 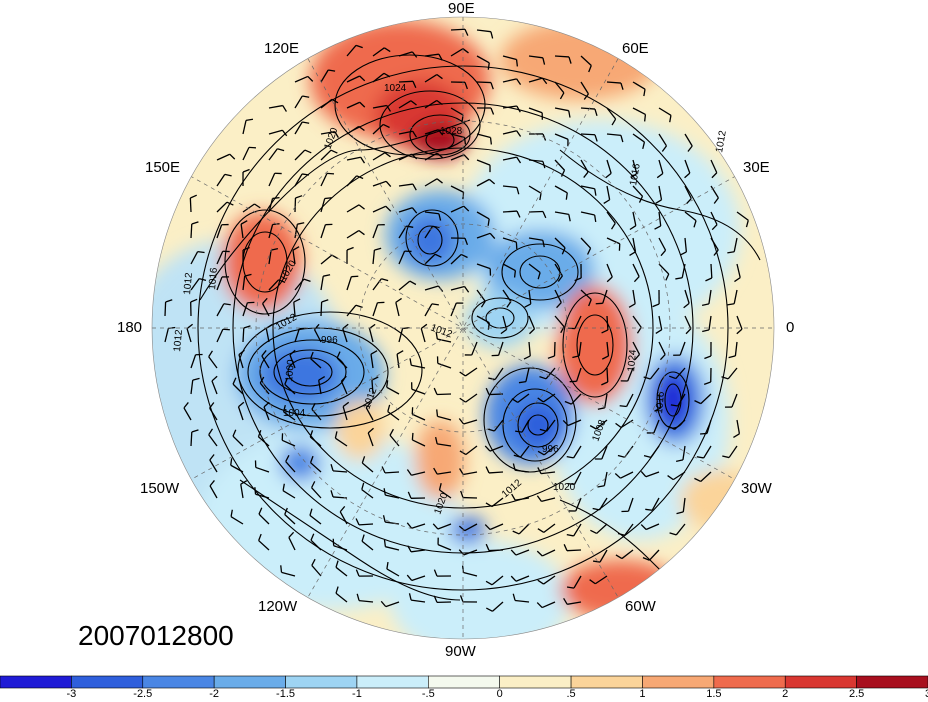 What do you see at coordinates (785, 694) in the screenshot?
I see `colorbar-tick-label: 2` at bounding box center [785, 694].